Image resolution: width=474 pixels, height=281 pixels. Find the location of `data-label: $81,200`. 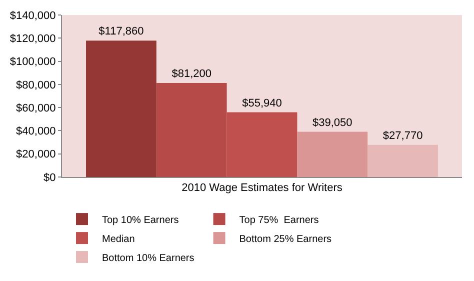

data-label: $81,200 is located at coordinates (192, 74).